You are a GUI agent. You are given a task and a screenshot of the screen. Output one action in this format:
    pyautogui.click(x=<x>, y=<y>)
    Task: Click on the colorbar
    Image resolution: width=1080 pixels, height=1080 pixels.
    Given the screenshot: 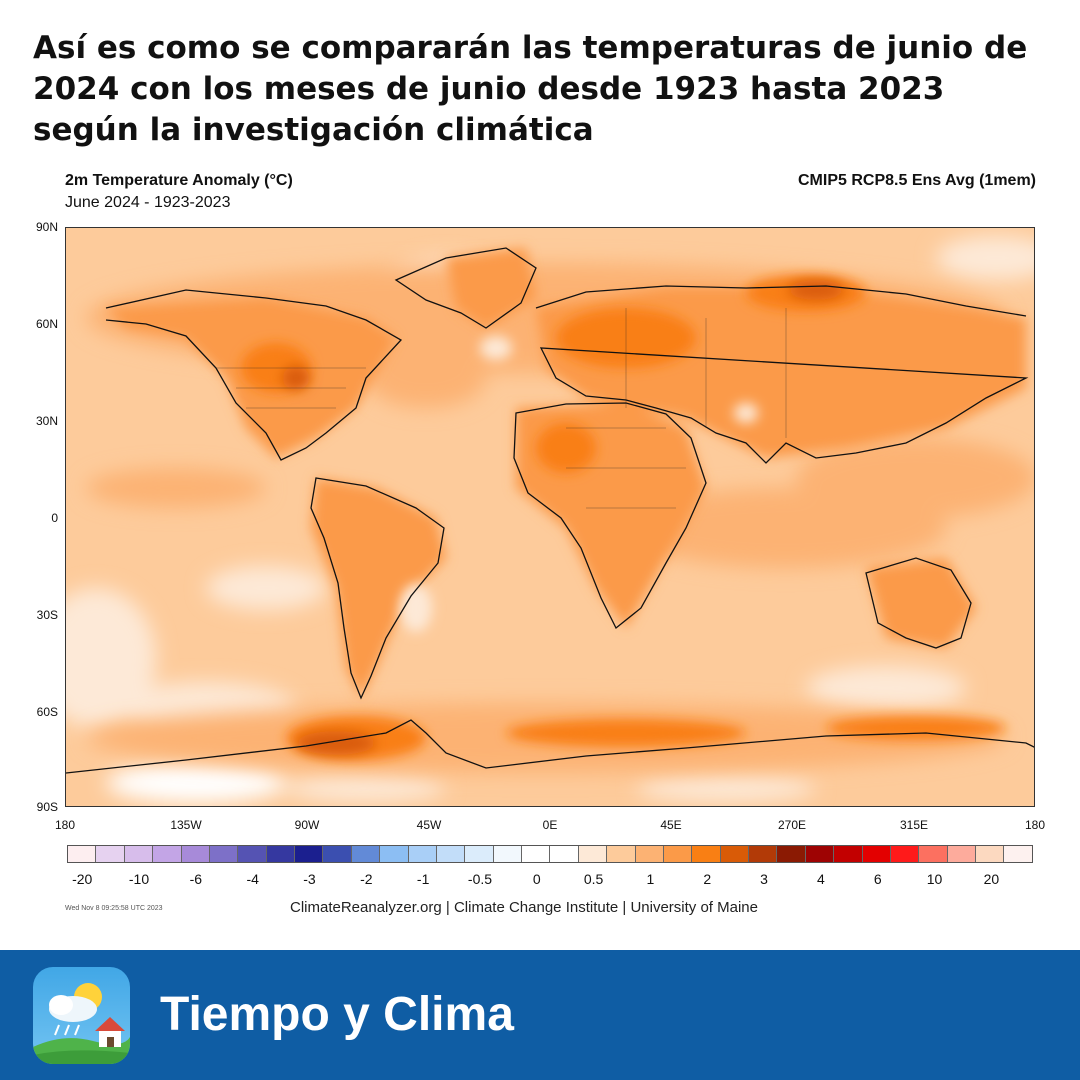 What is the action you would take?
    pyautogui.click(x=550, y=854)
    